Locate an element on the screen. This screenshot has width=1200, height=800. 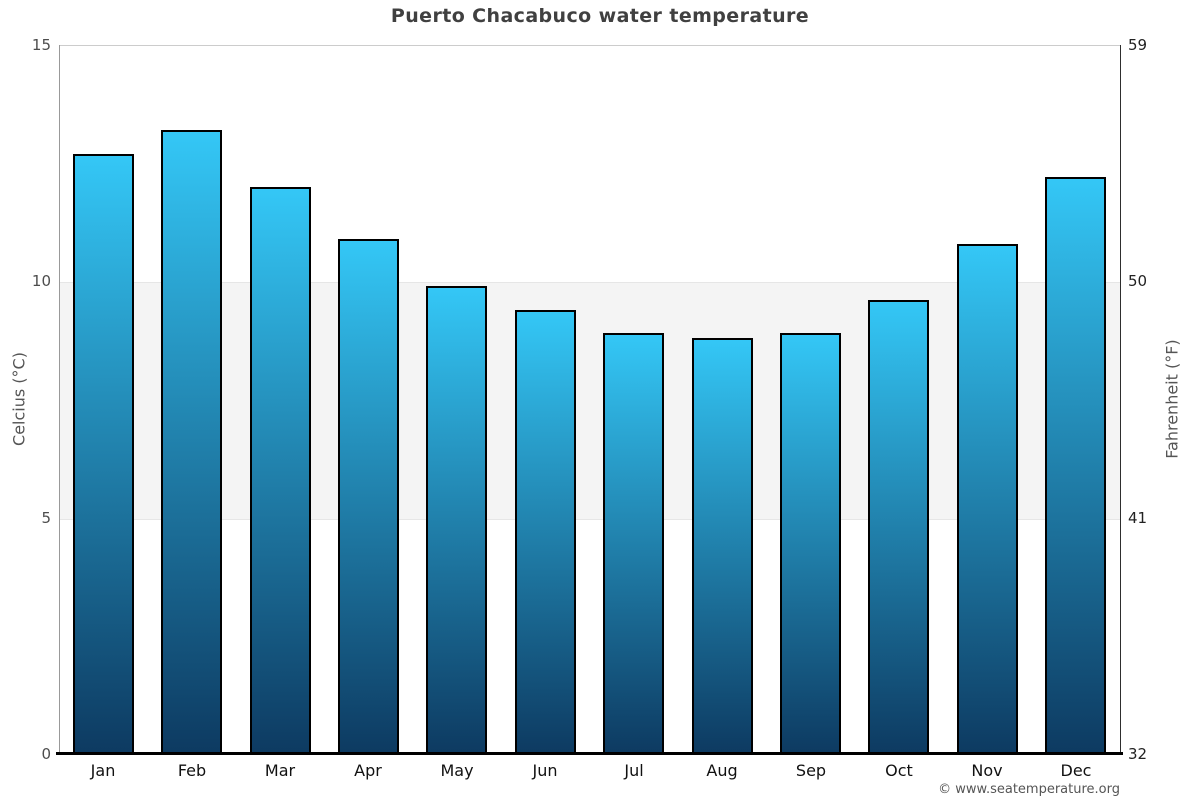
bar-sep is located at coordinates (810, 543).